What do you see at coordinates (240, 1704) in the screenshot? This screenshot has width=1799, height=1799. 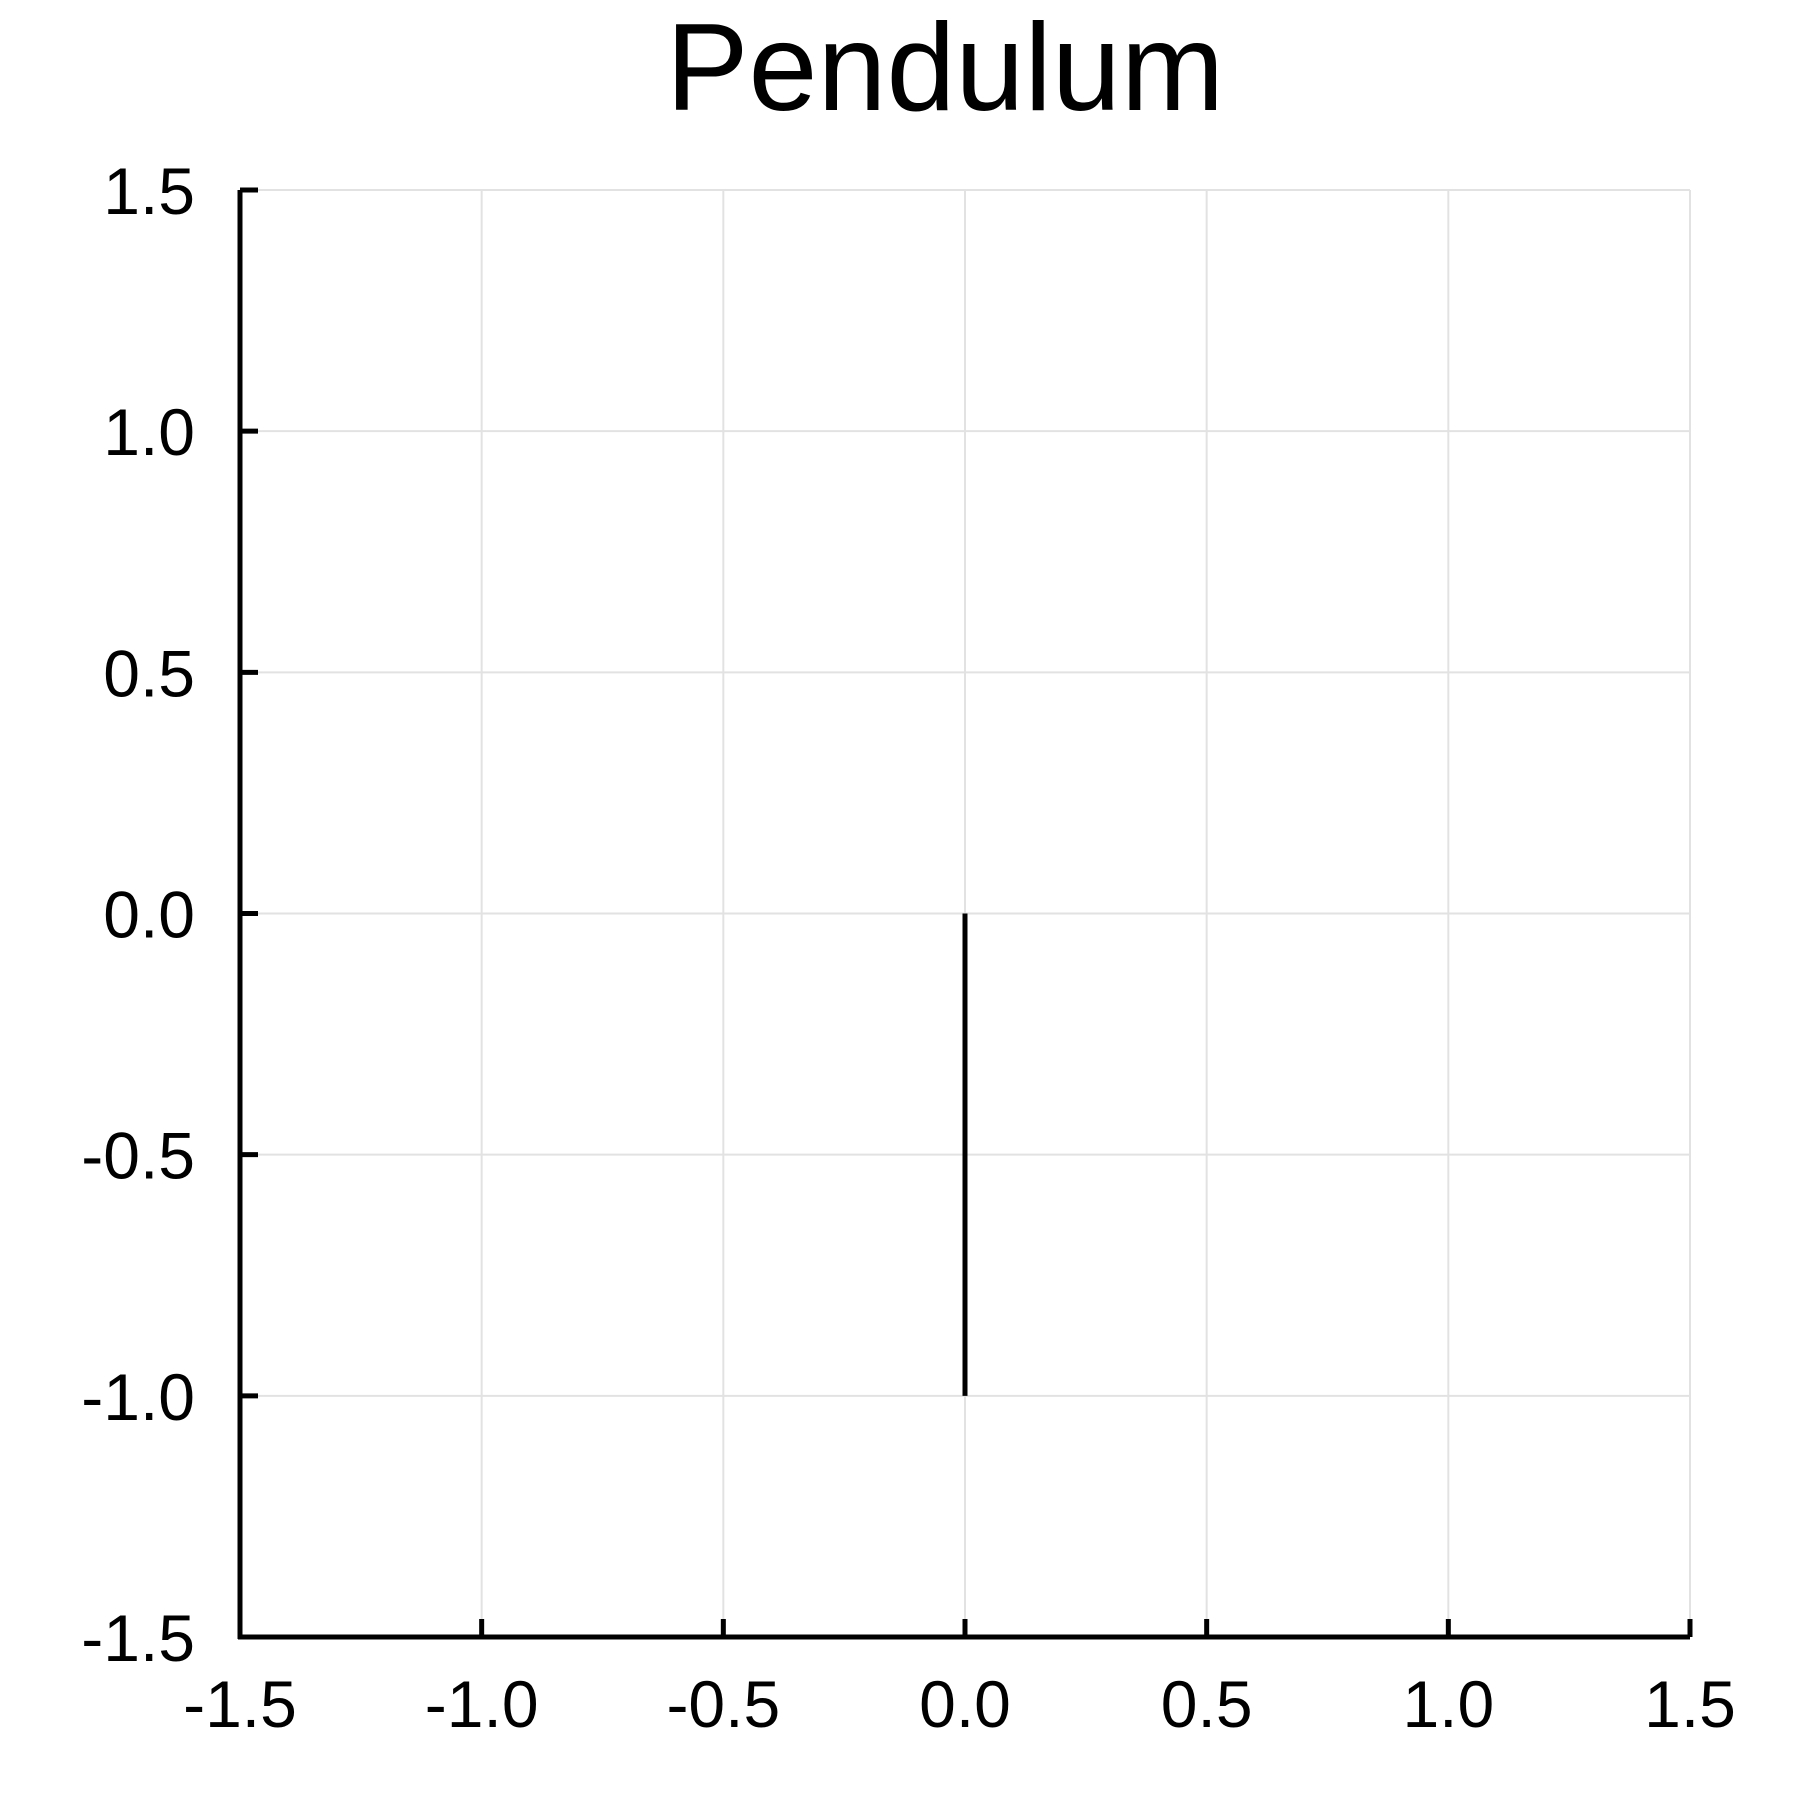 I see `x-tick-label-0: -1.5` at bounding box center [240, 1704].